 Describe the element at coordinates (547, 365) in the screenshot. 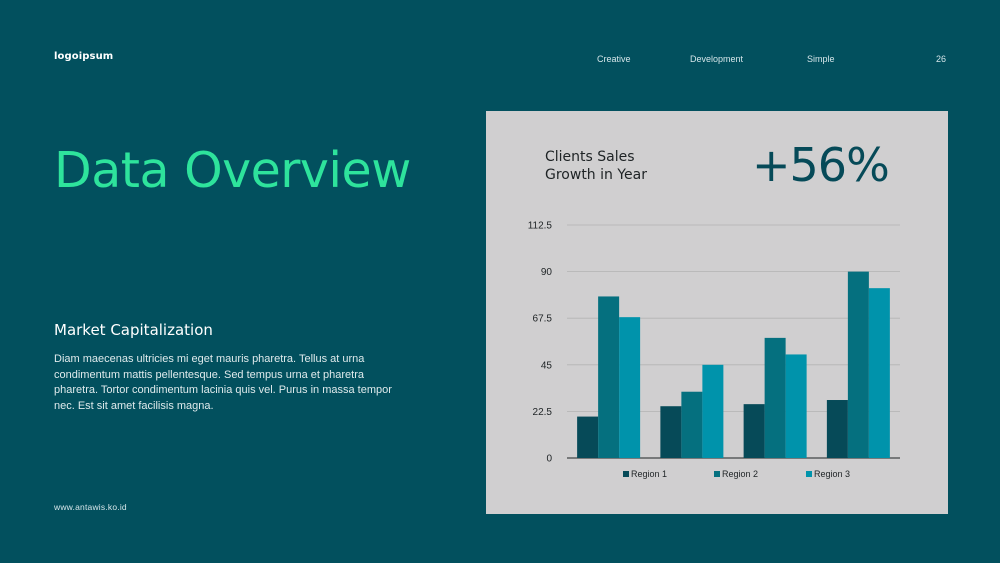

I see `y-tick-label: 45` at that location.